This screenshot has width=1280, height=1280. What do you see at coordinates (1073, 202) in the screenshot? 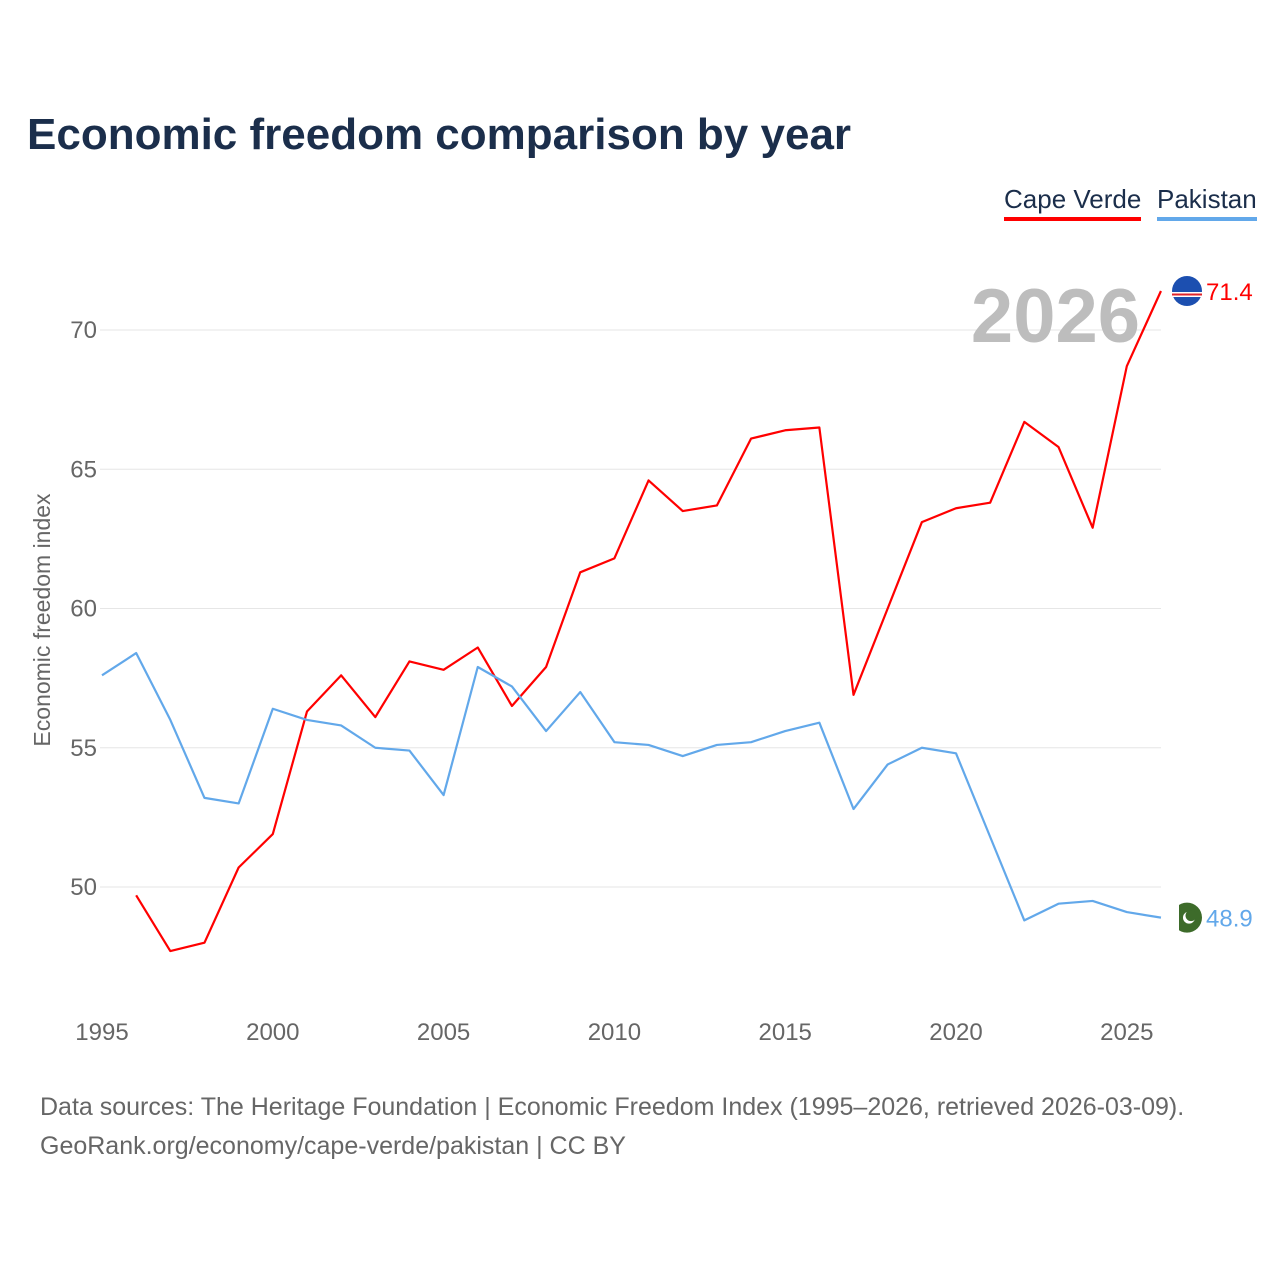
I see `legend-cape-verde: Cape Verde` at bounding box center [1073, 202].